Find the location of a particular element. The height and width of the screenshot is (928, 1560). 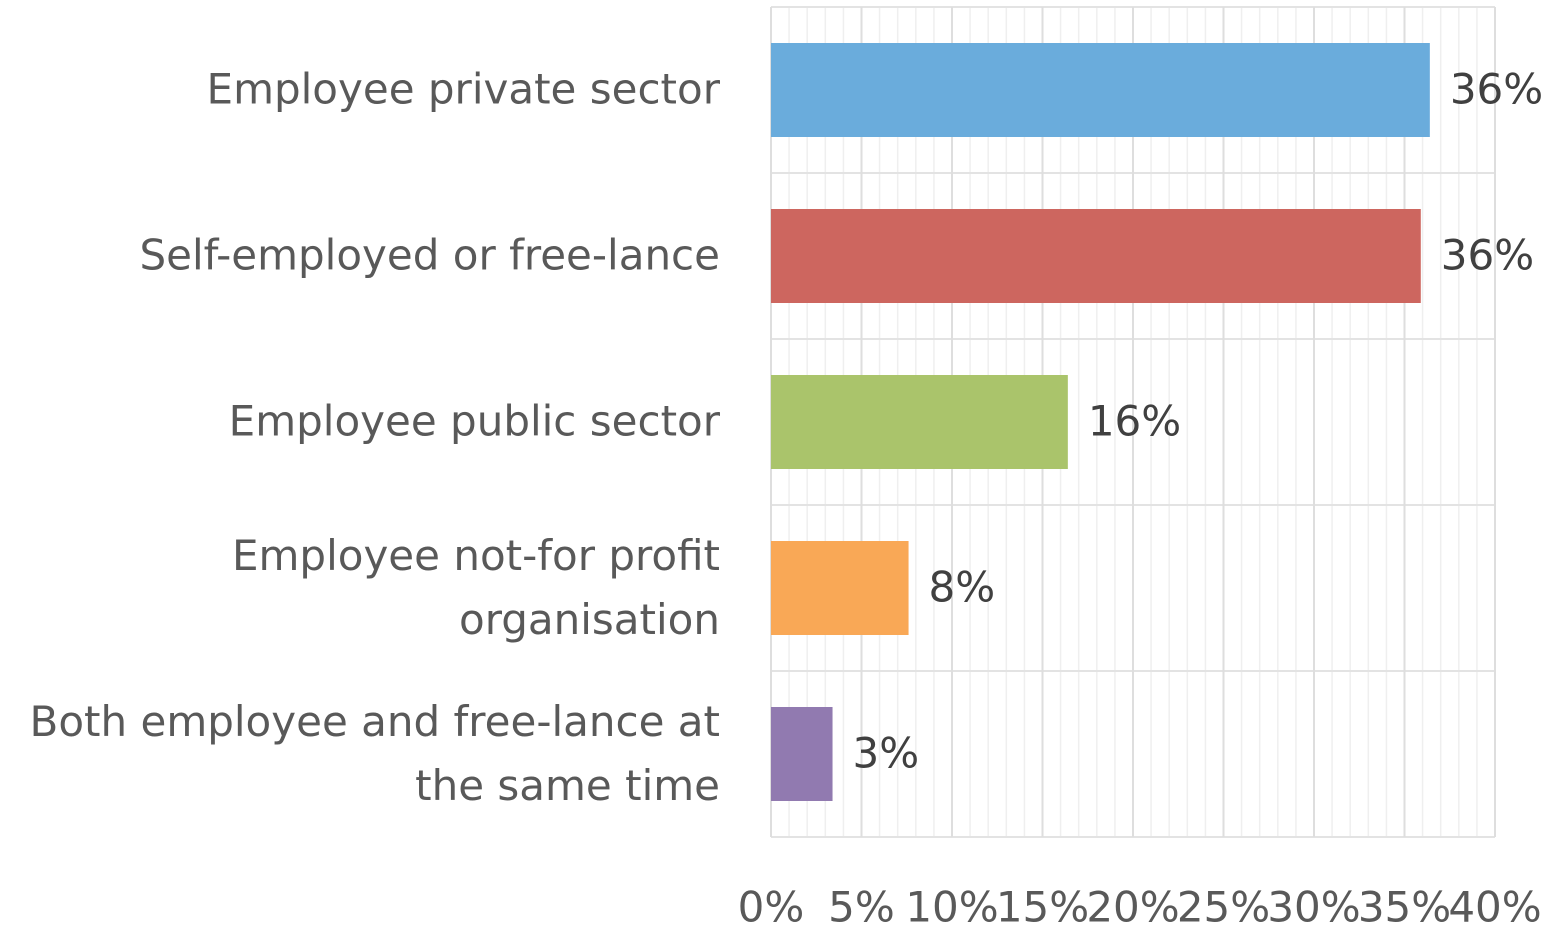

x-tick-label: 25% is located at coordinates (1223, 905).